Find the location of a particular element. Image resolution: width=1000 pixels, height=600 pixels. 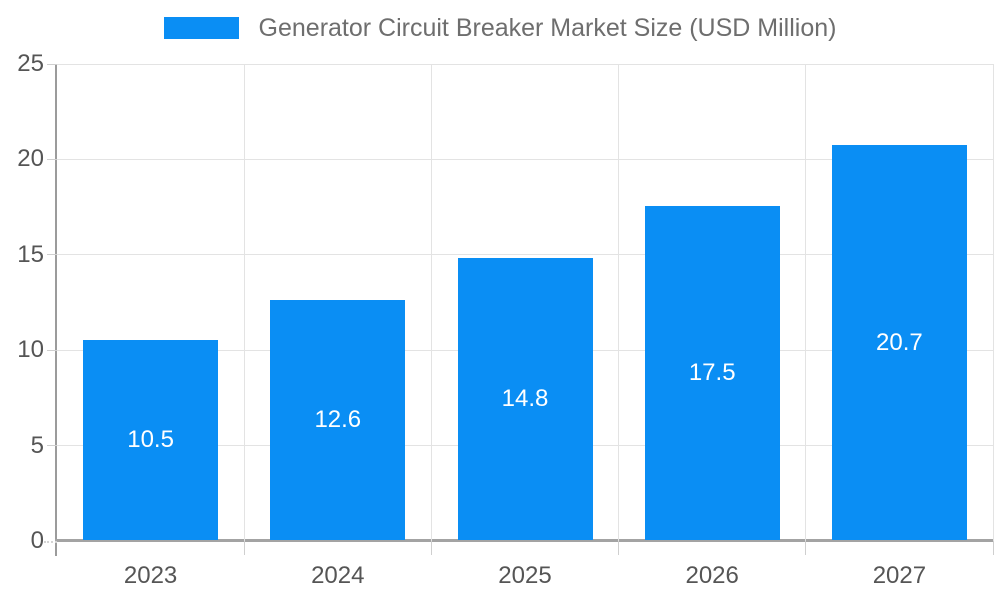

x-tick-label-2027: 2027 is located at coordinates (899, 575).